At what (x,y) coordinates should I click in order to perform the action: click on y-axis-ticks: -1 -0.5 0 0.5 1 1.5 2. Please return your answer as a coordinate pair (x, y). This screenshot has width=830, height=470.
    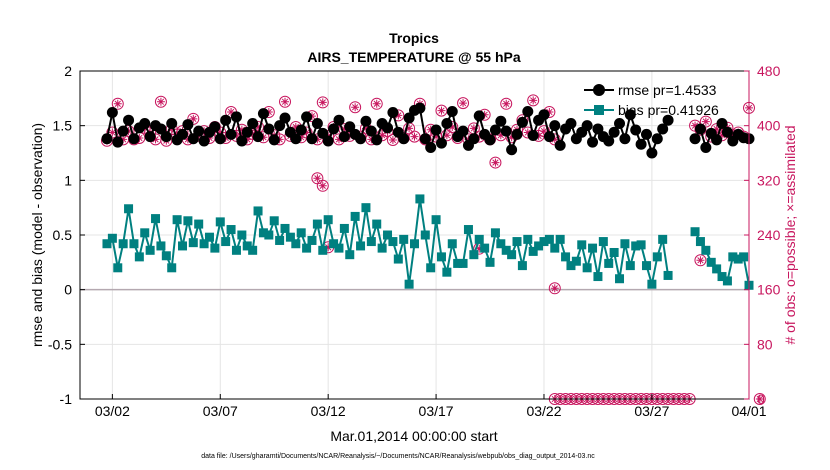
    Looking at the image, I should click on (66, 235).